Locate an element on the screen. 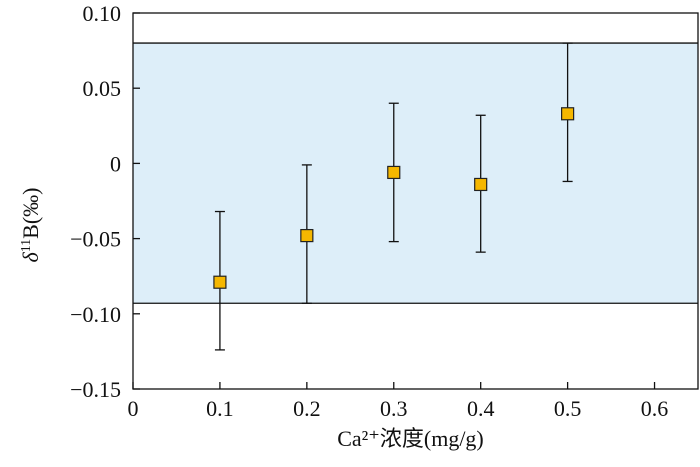  x-axis-title: Ca²⁺浓度(mg/g) is located at coordinates (410, 438).